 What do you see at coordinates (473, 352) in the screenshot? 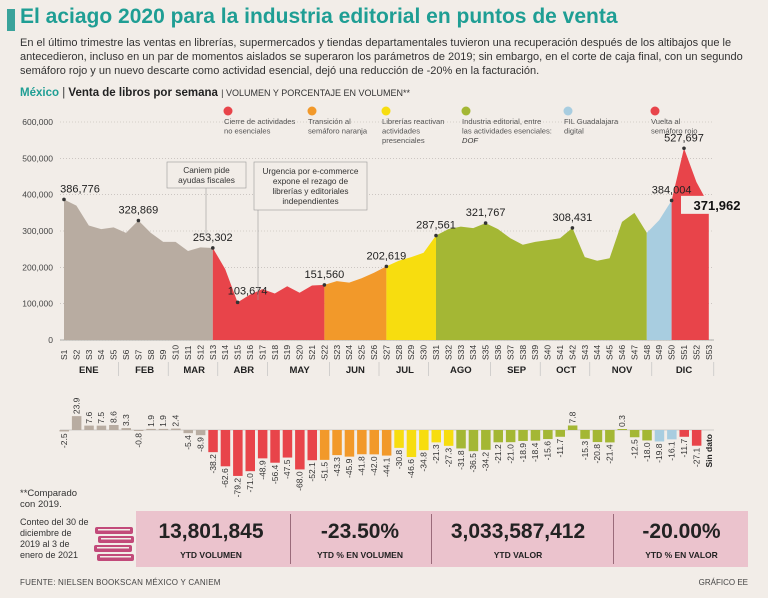
I see `week-tick-label: S34` at bounding box center [473, 352].